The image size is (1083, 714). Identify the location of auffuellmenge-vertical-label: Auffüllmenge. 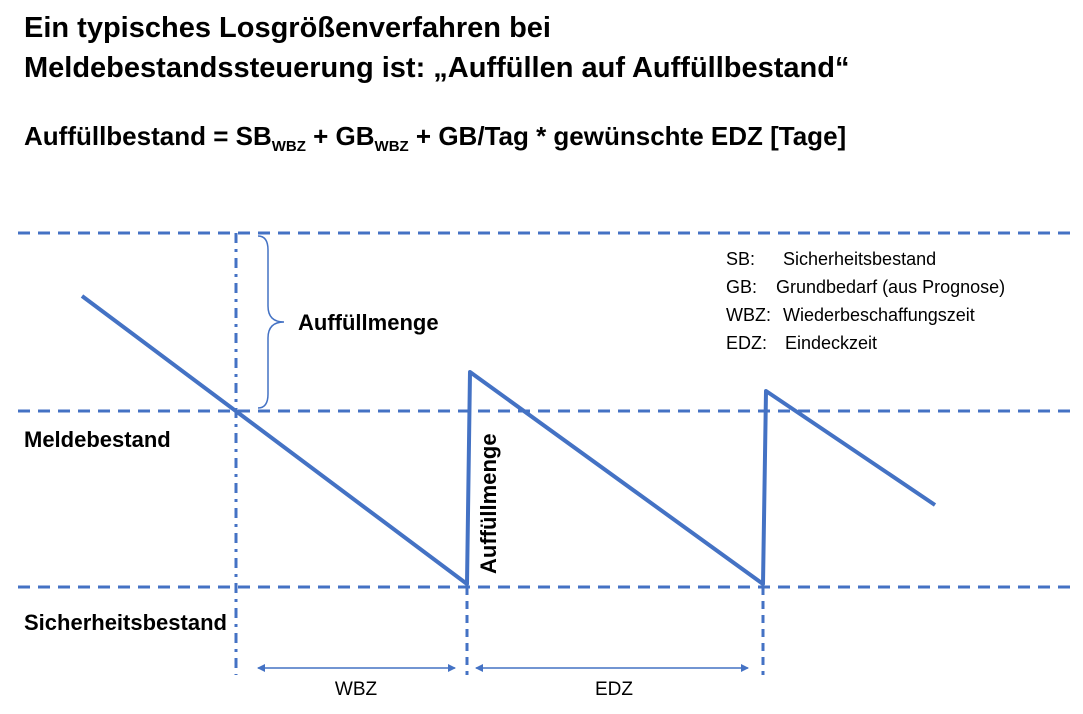
(488, 503).